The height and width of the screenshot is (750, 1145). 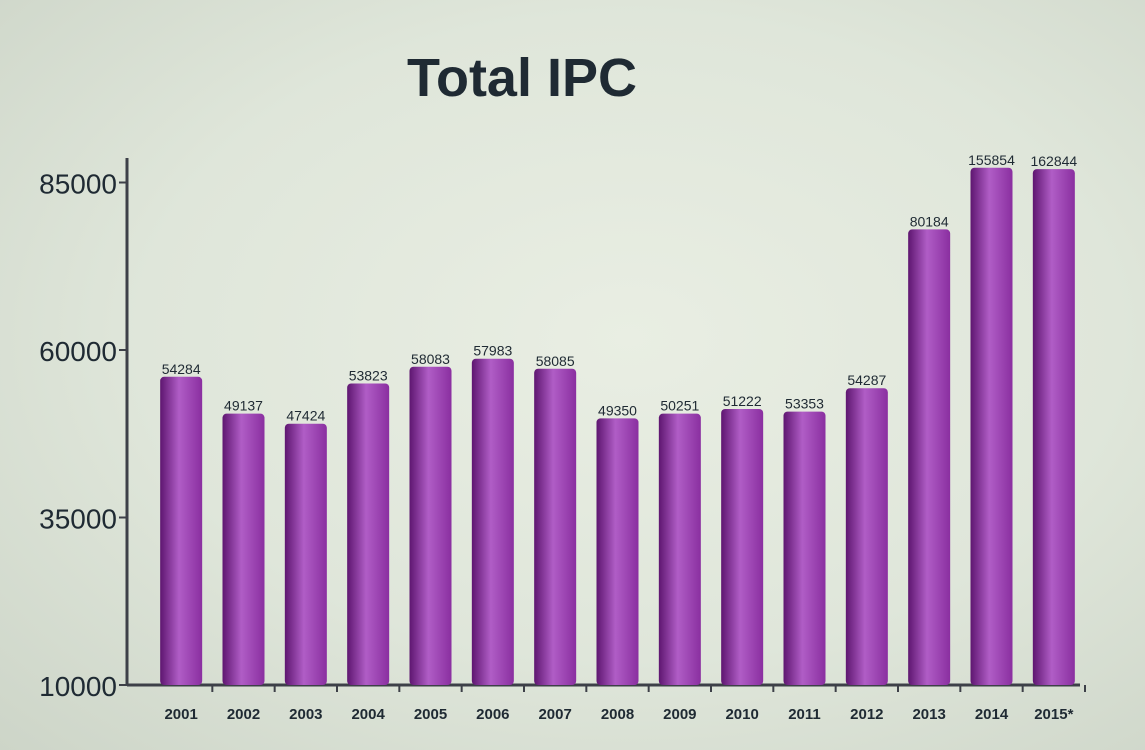 What do you see at coordinates (992, 714) in the screenshot?
I see `x-tick-label: 2014` at bounding box center [992, 714].